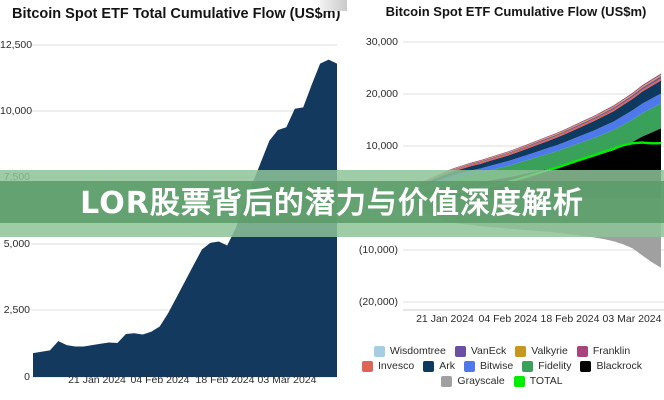  I want to click on legend-item-fidelity: Fidelity, so click(546, 366).